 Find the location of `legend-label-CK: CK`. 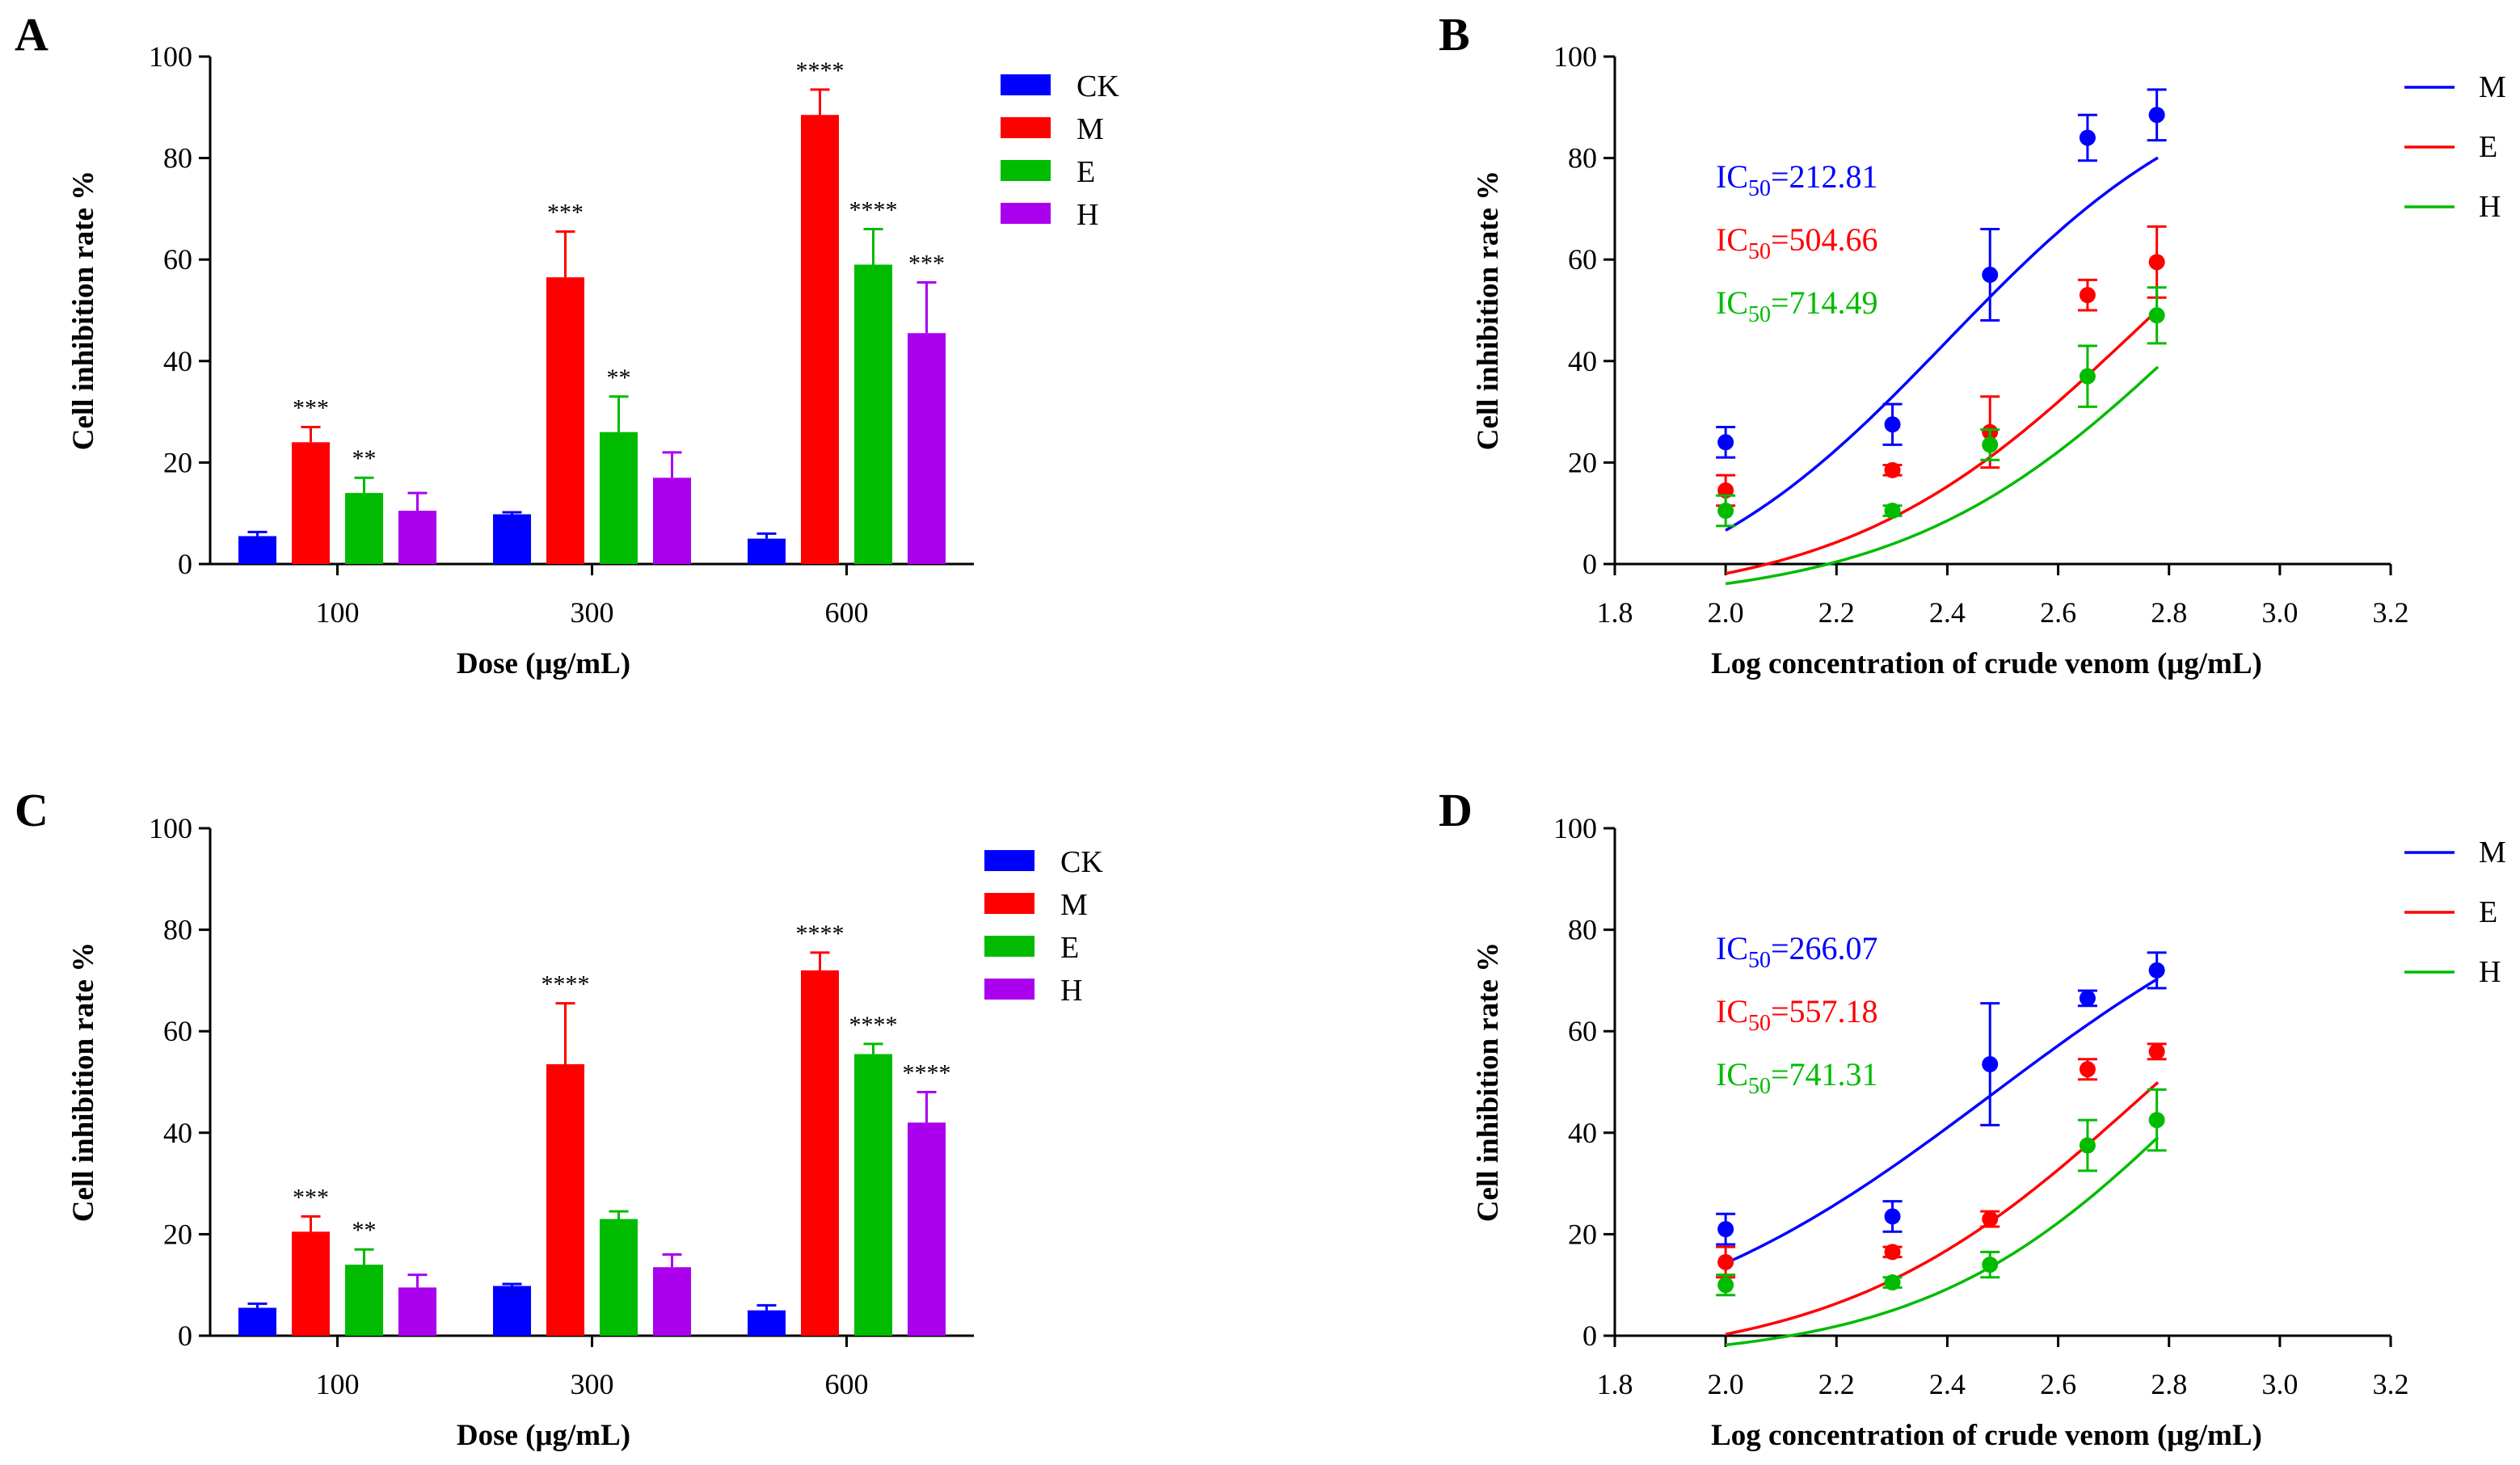

legend-label-CK: CK is located at coordinates (1081, 862).